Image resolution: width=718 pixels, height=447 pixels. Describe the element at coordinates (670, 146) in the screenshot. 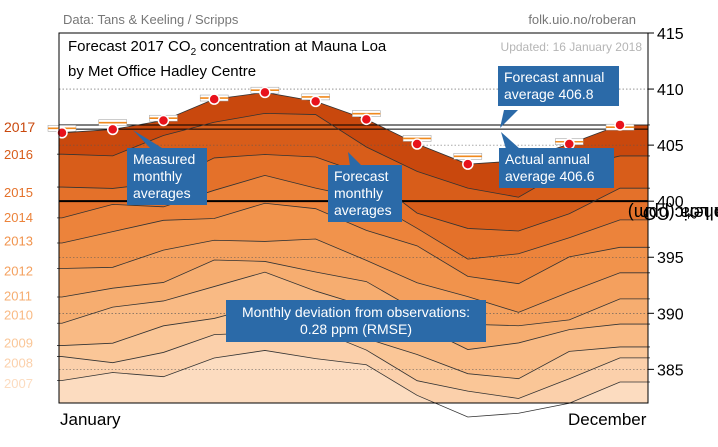

I see `ytick-label-405: 405` at that location.